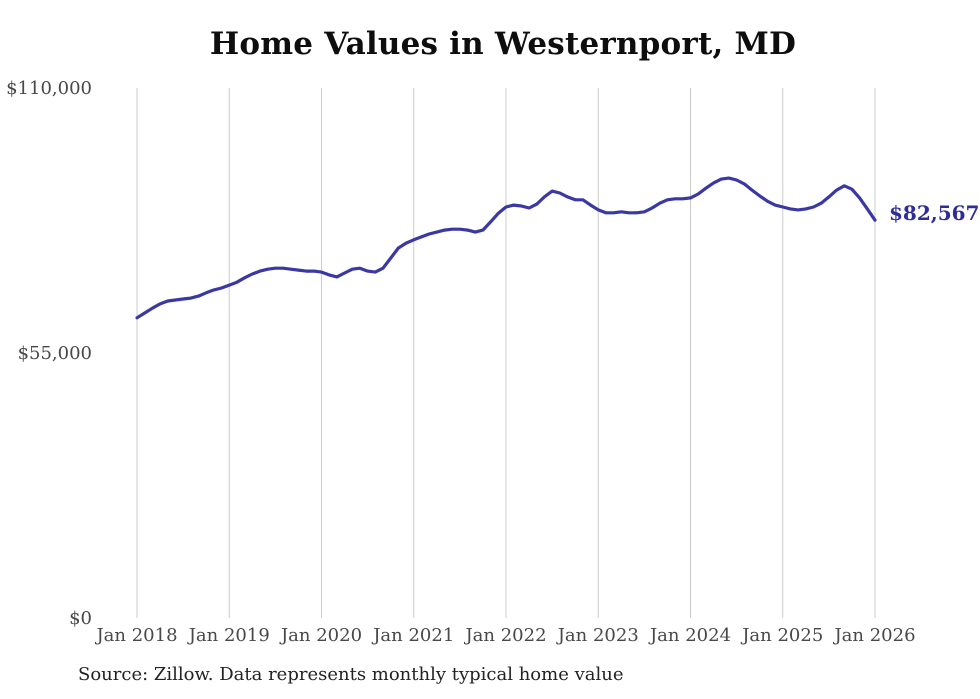 This screenshot has height=699, width=980. What do you see at coordinates (873, 635) in the screenshot?
I see `x-tick-label: Jan 2026` at bounding box center [873, 635].